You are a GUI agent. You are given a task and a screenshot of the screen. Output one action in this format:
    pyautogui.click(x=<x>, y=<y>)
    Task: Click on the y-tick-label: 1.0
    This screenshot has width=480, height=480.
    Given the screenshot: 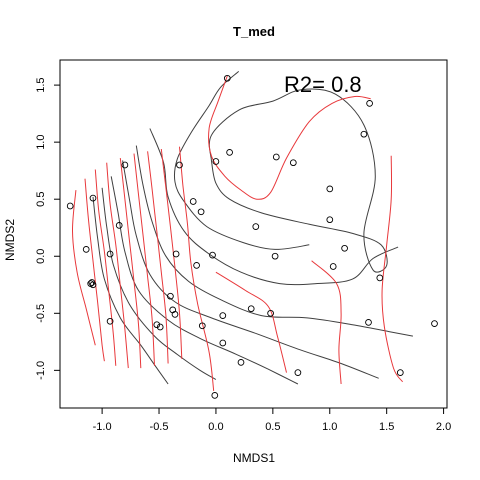 What is the action you would take?
    pyautogui.click(x=41, y=142)
    